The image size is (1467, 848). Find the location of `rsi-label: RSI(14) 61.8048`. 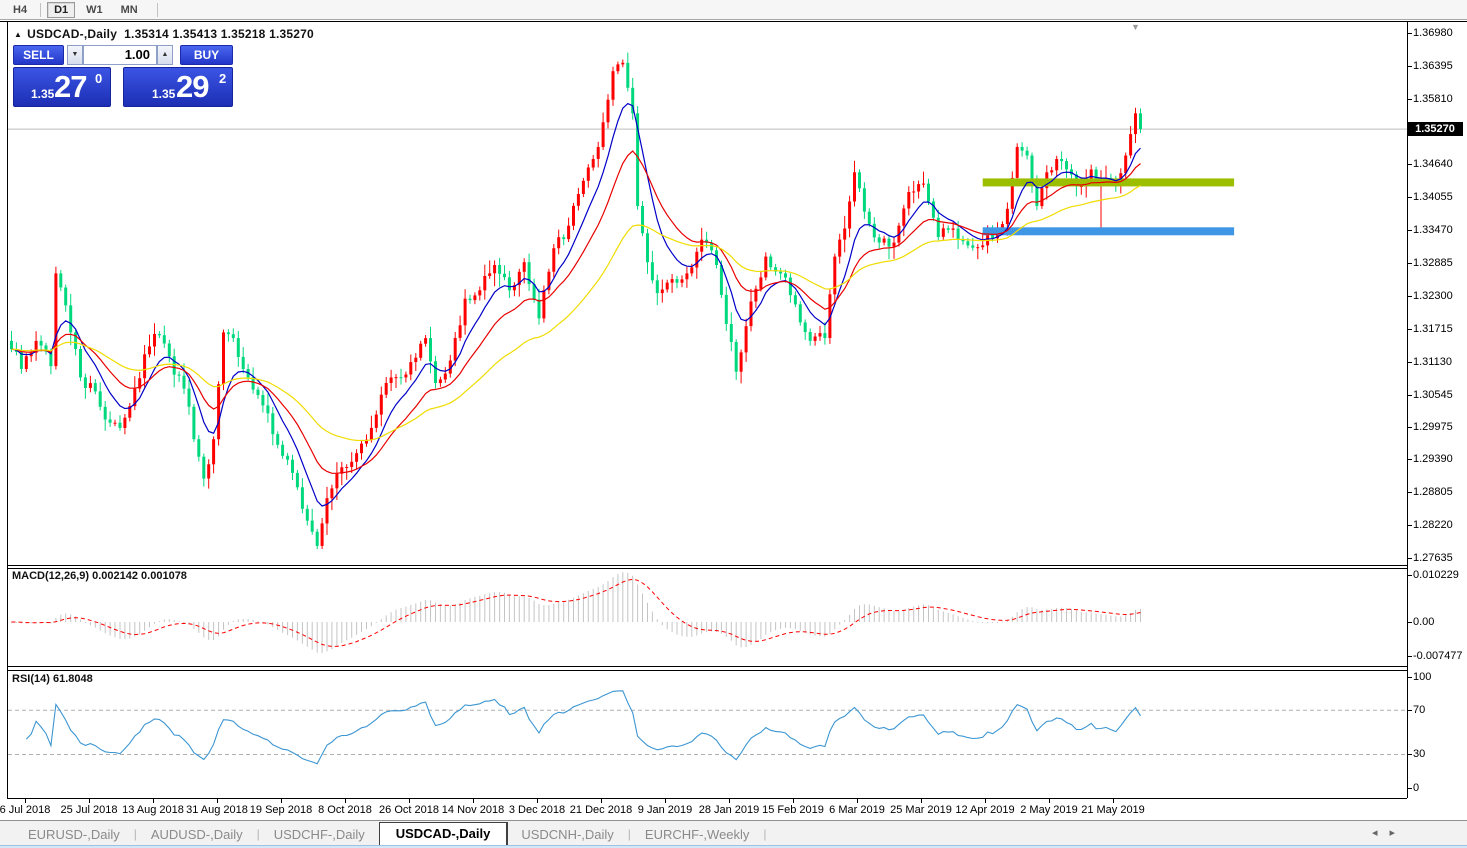

rsi-label: RSI(14) 61.8048 is located at coordinates (52, 679).